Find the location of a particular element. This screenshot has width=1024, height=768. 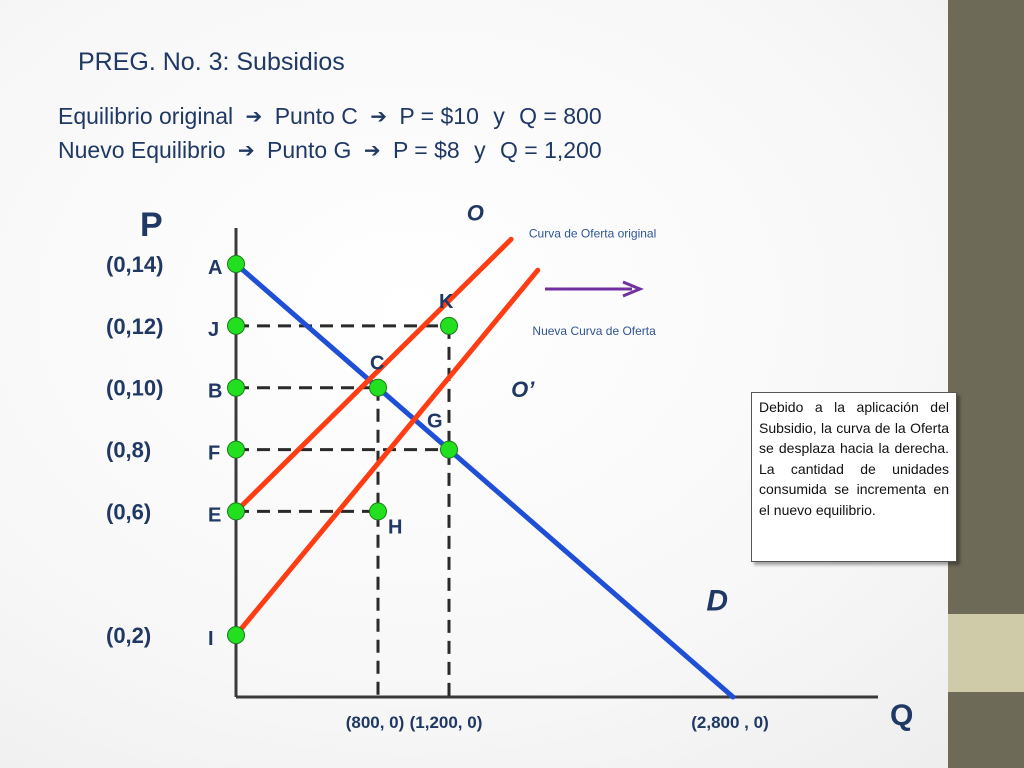

supply-curve-original is located at coordinates (373, 375).